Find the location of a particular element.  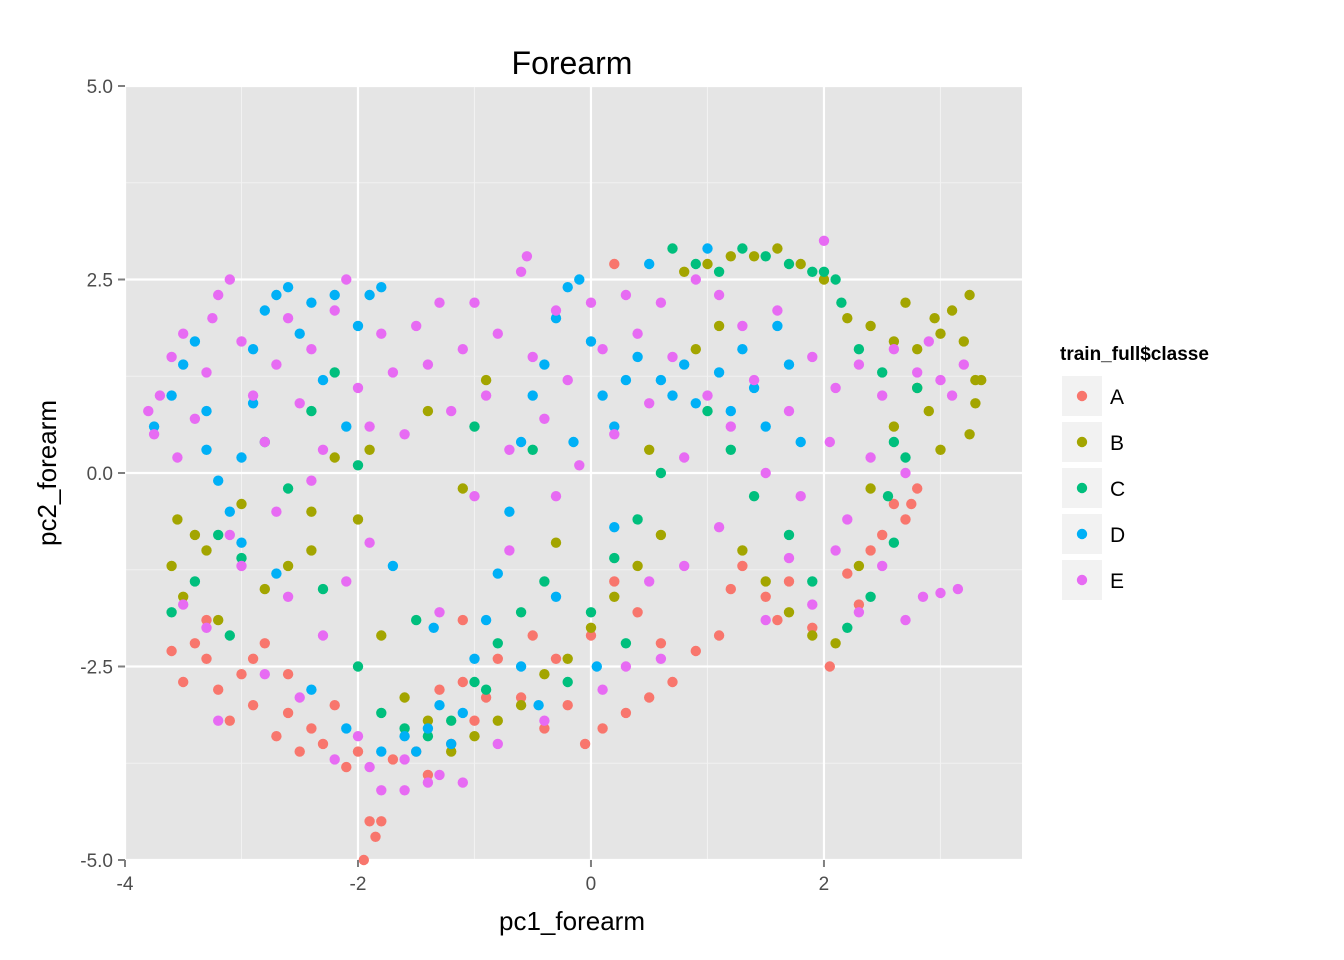

legend-swatch is located at coordinates (1082, 442).